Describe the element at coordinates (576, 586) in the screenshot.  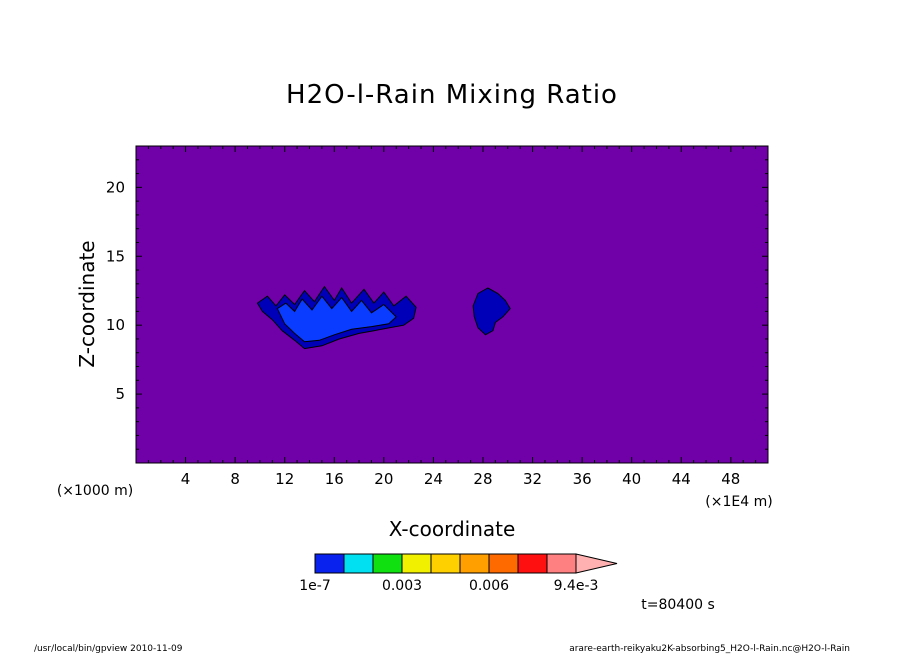
I see `colorbar-label: 9.4e-3` at that location.